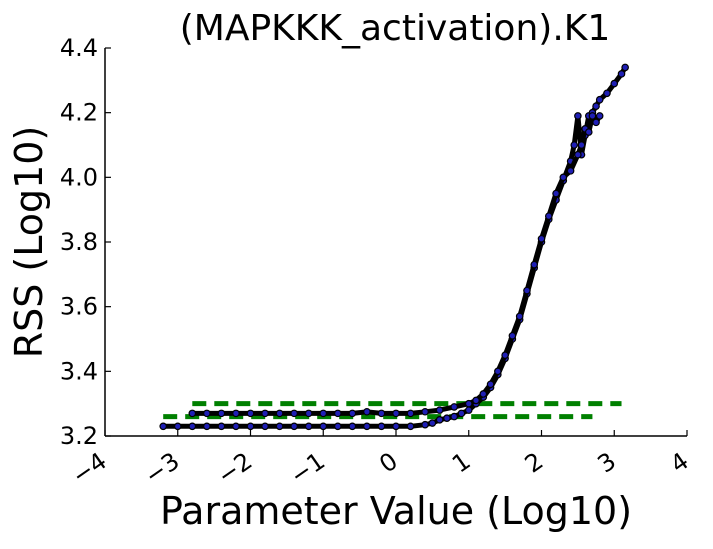  I want to click on y-tick-label: 4.0, so click(79, 177).